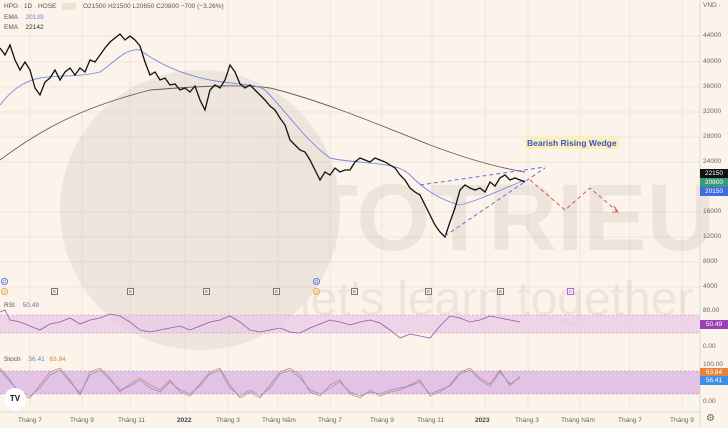 This screenshot has width=728, height=428. What do you see at coordinates (167, 7) in the screenshot?
I see `ohlc-close: C20800` at bounding box center [167, 7].